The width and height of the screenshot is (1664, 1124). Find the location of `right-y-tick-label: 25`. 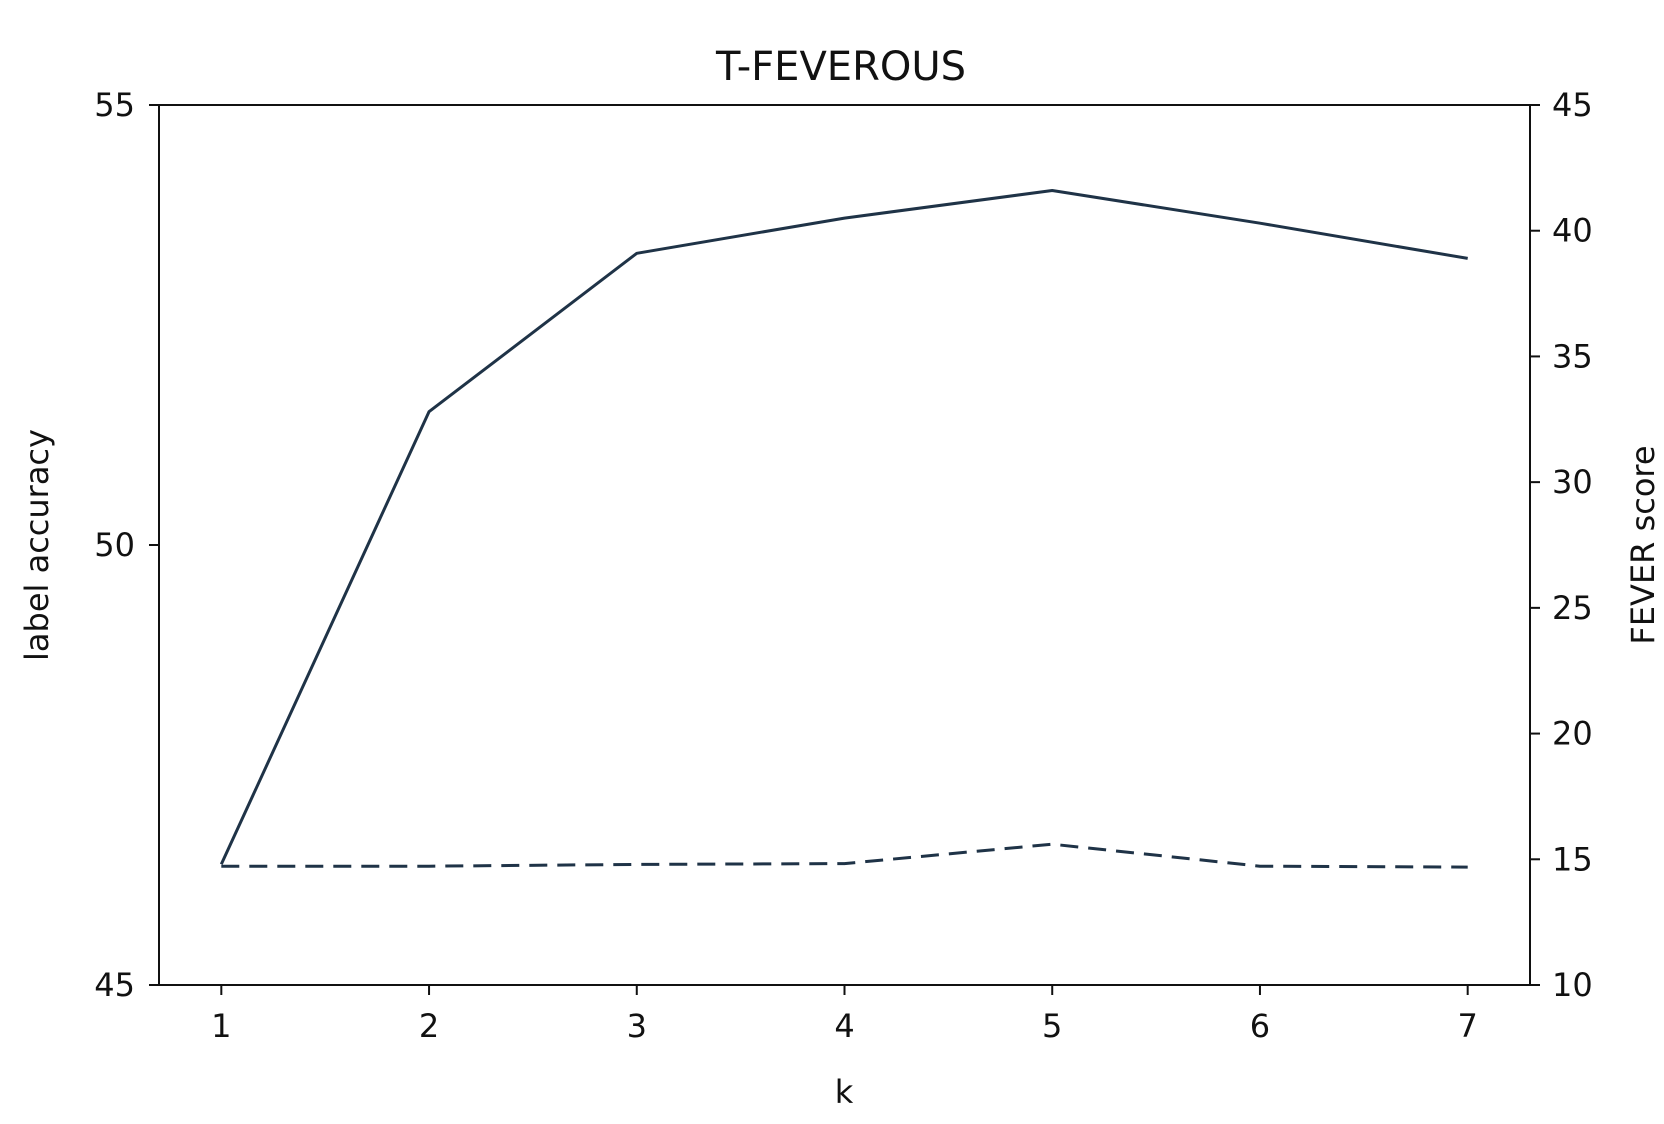

right-y-tick-label: 25 is located at coordinates (1572, 608).